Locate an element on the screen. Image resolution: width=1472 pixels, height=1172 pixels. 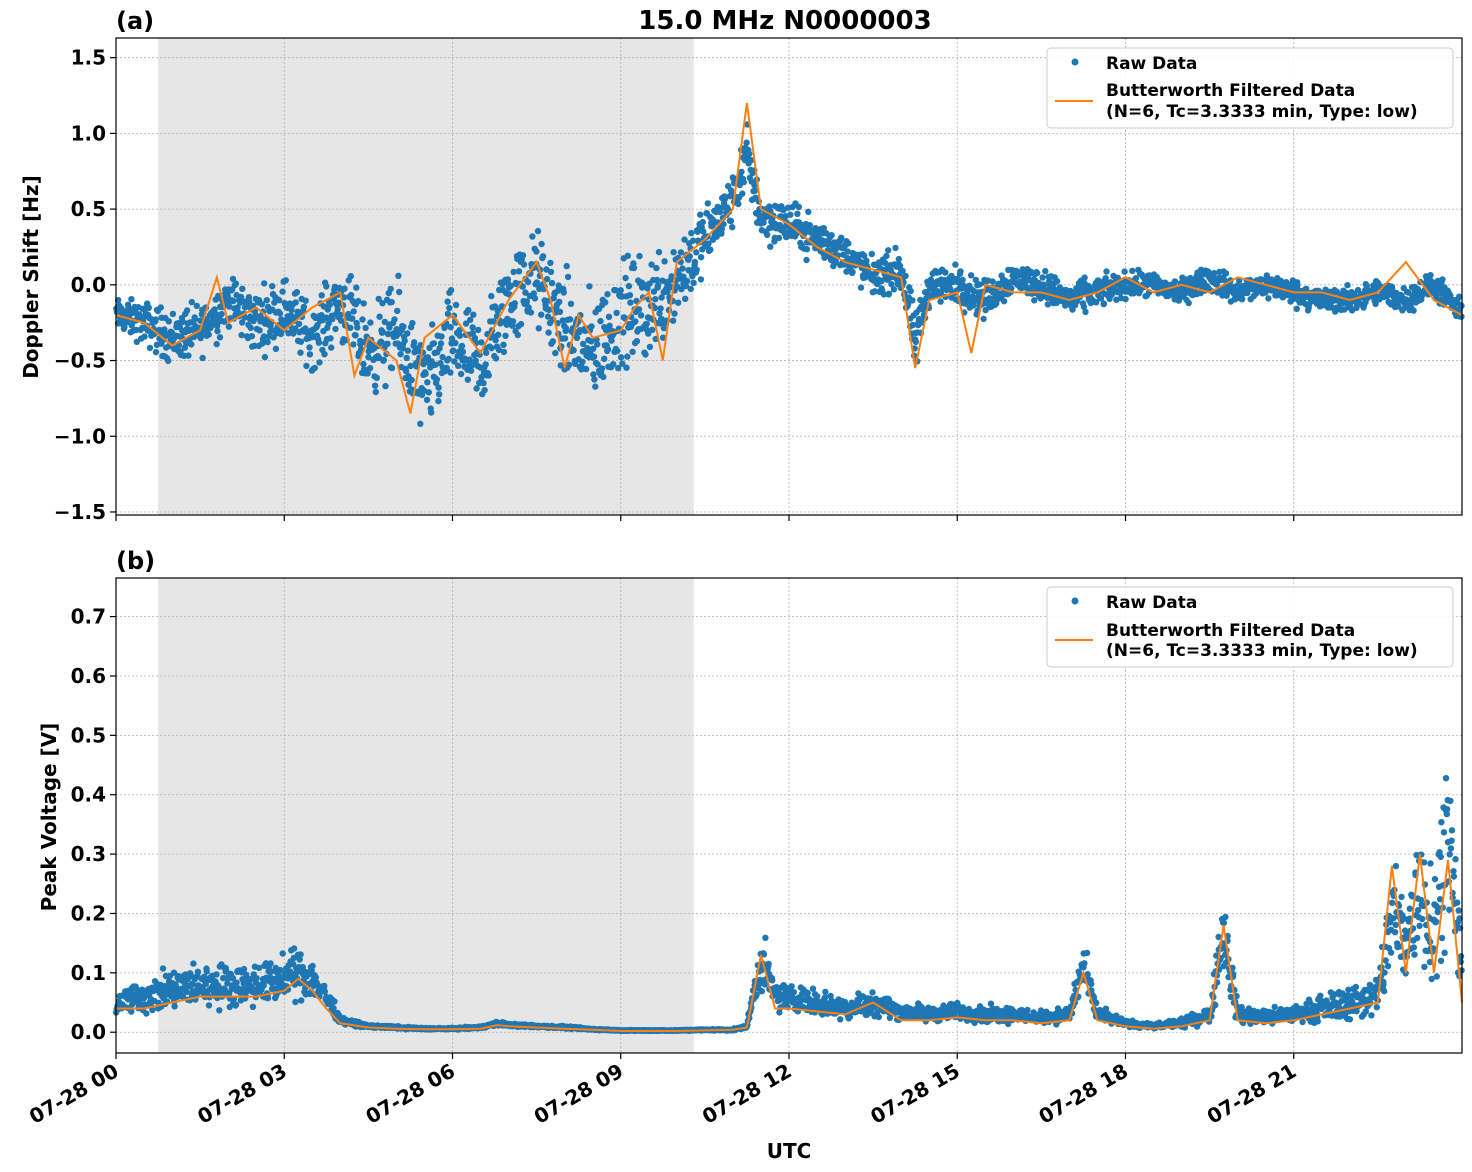
y-tick-label: −0.5 is located at coordinates (80, 361).